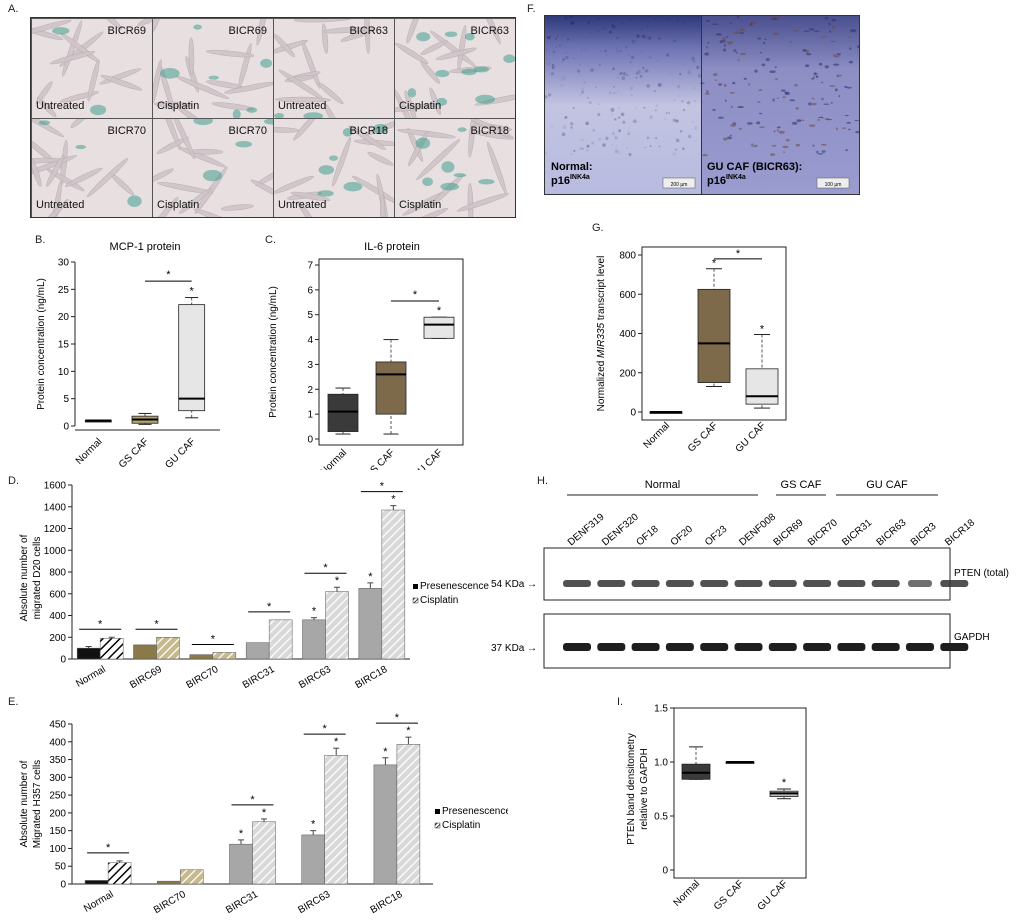 The image size is (1020, 923). I want to click on y-tick-label: 6, so click(310, 290).